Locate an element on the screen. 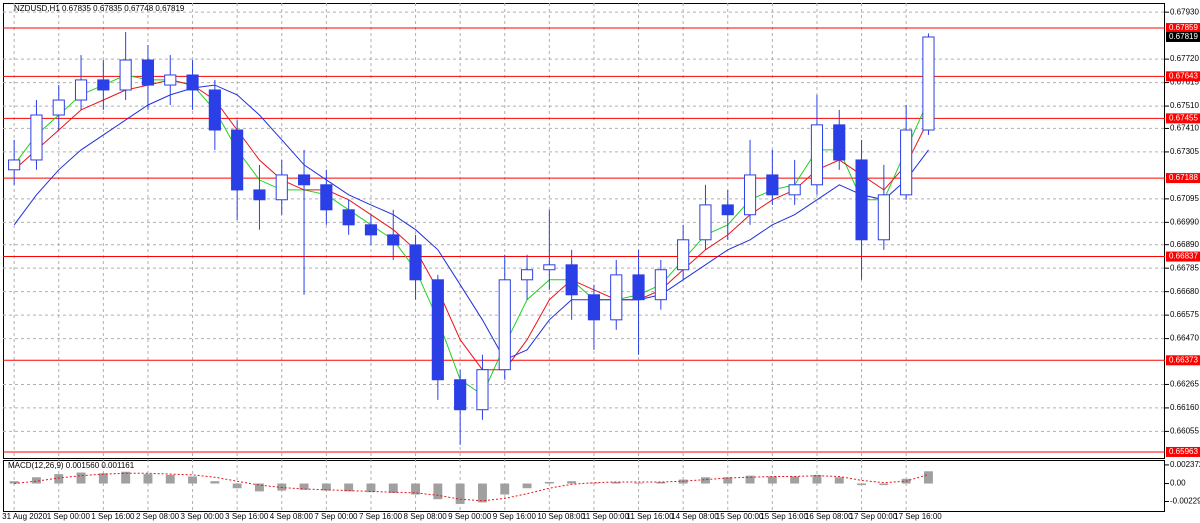  y-tick-label: 0.67615 is located at coordinates (1184, 82).